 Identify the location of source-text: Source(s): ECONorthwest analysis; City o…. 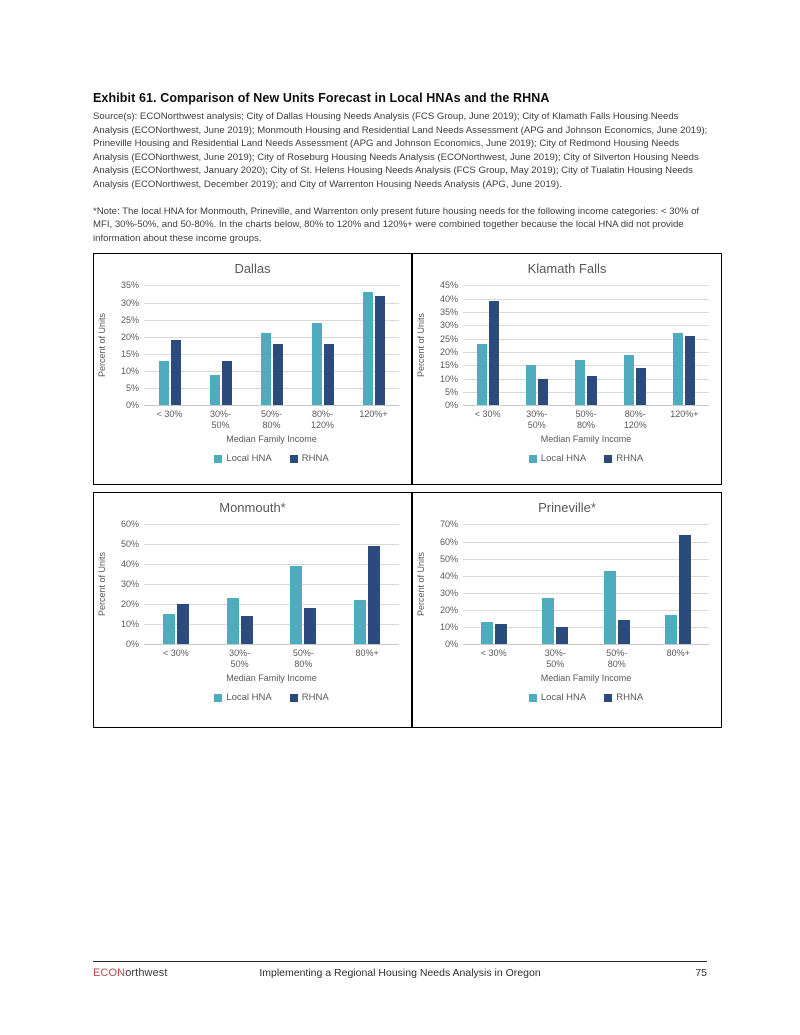
(400, 151).